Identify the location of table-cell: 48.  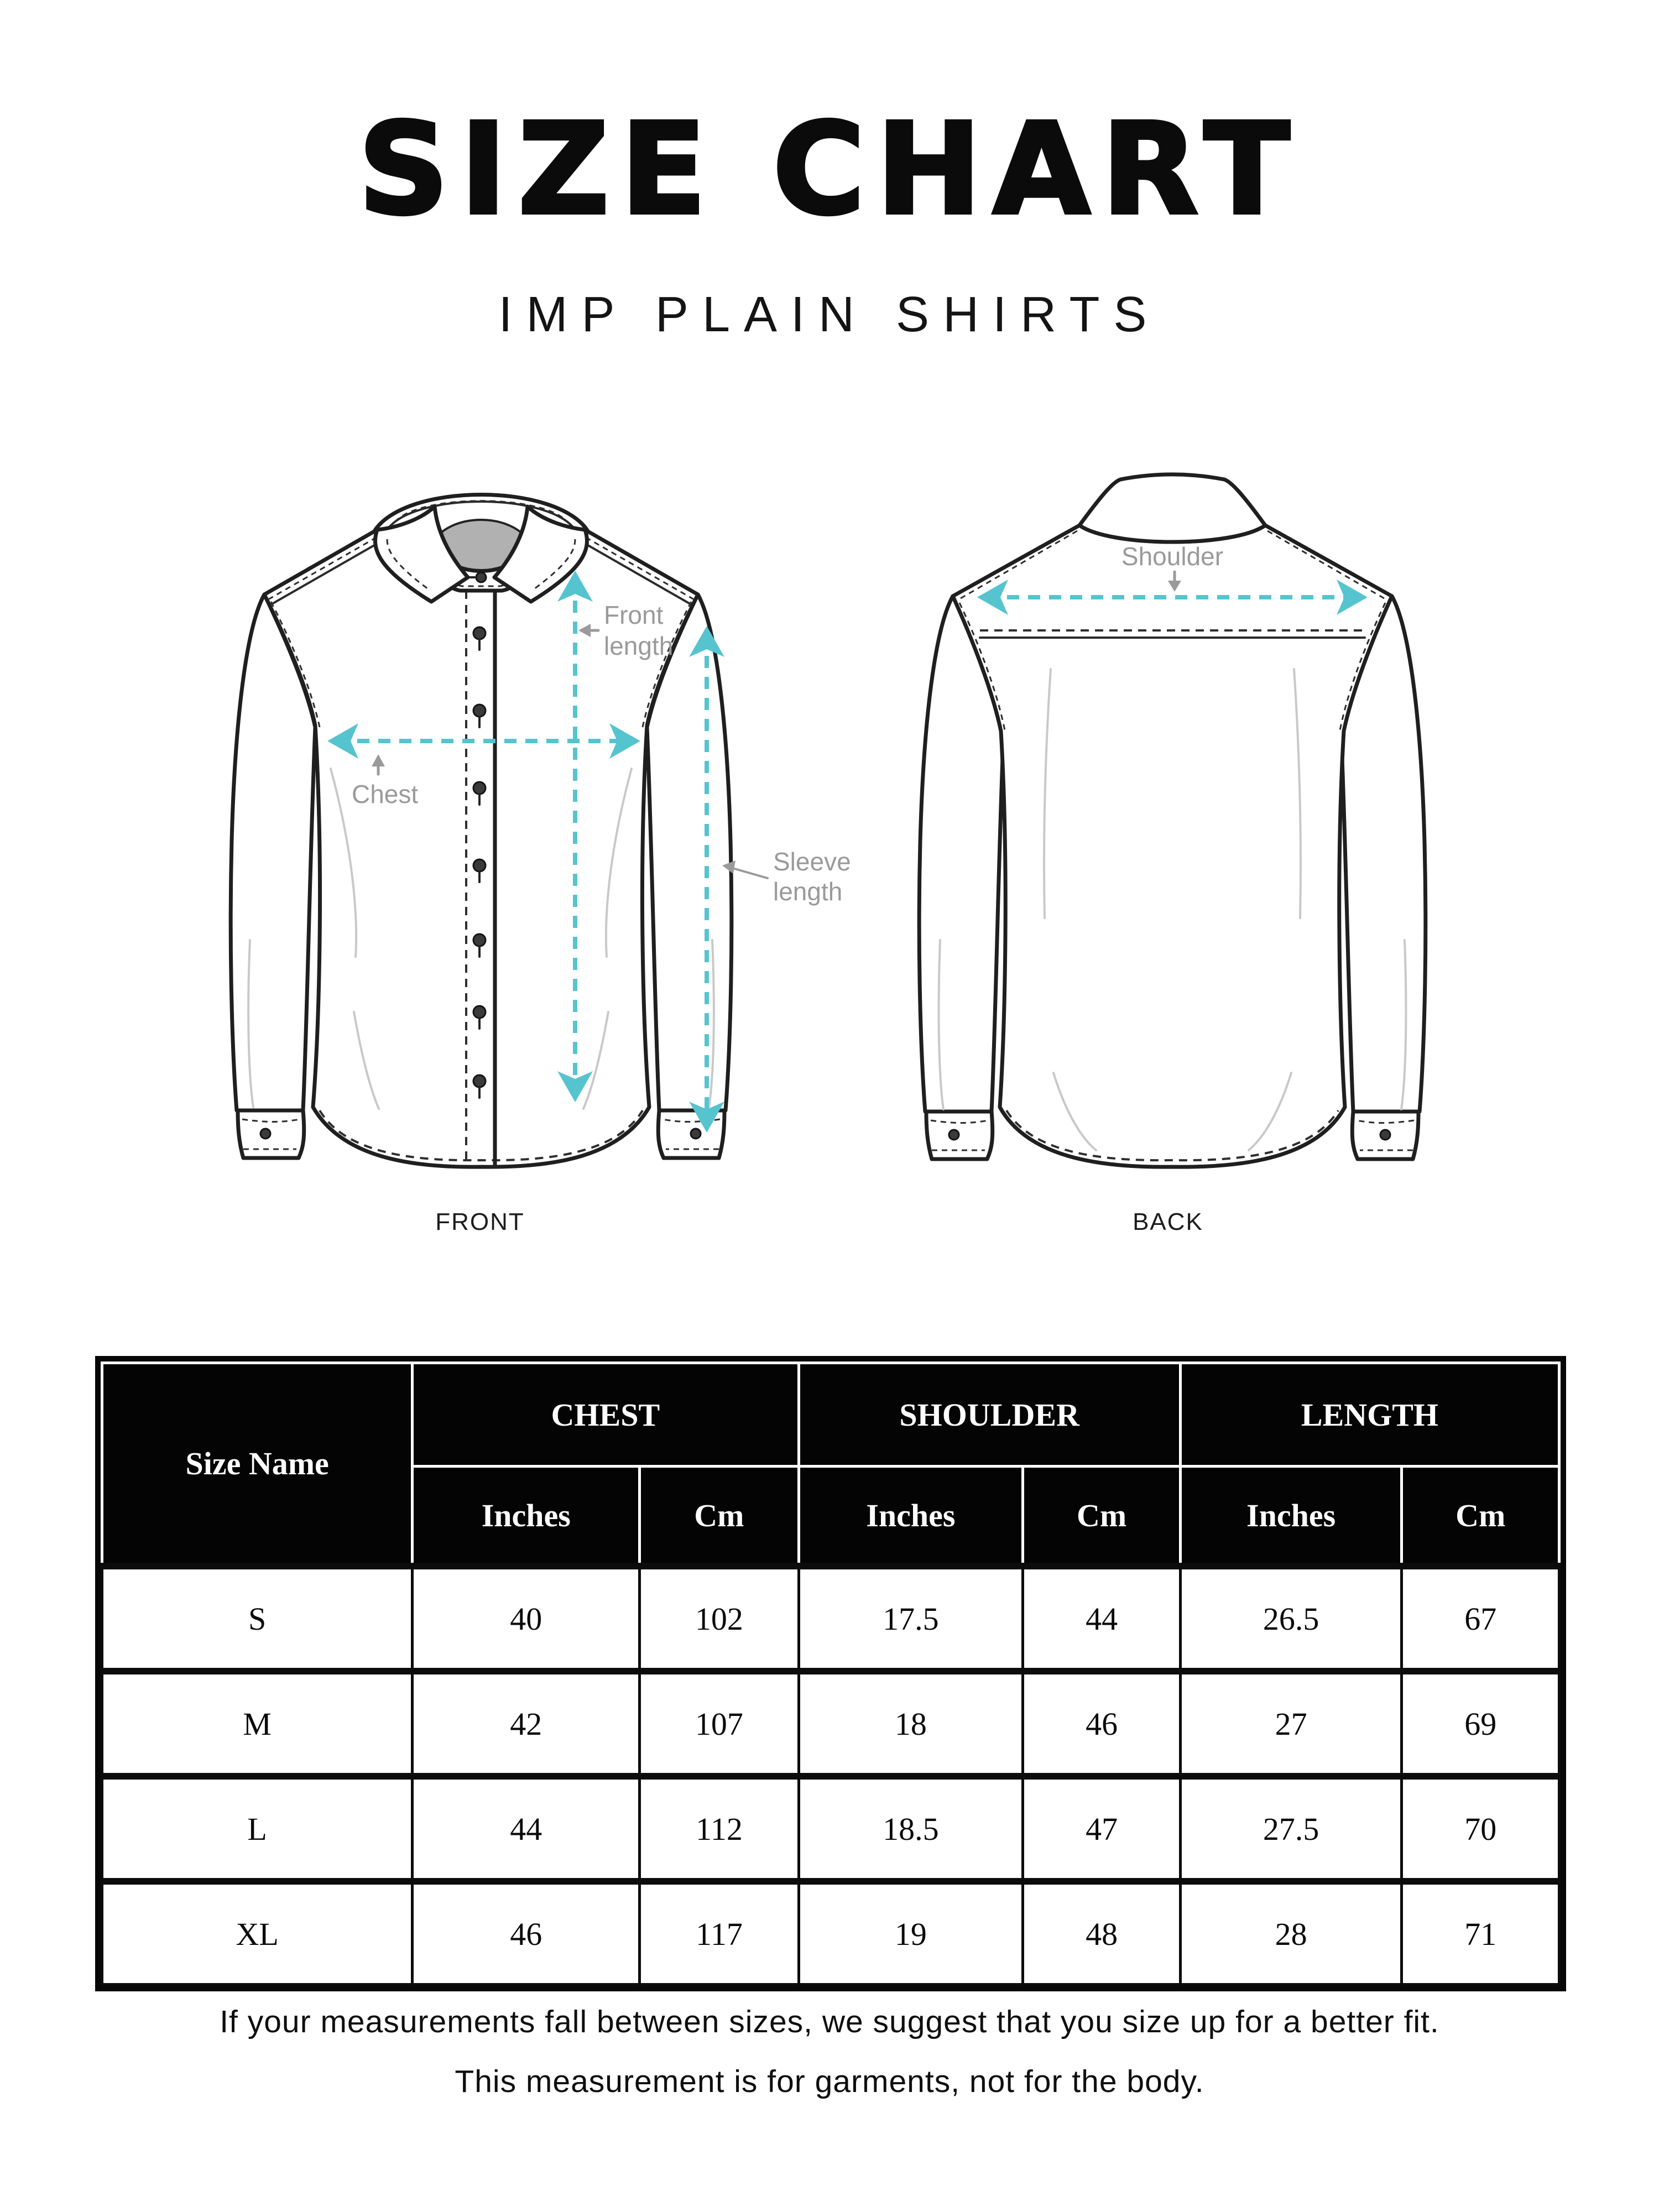
(1101, 1932).